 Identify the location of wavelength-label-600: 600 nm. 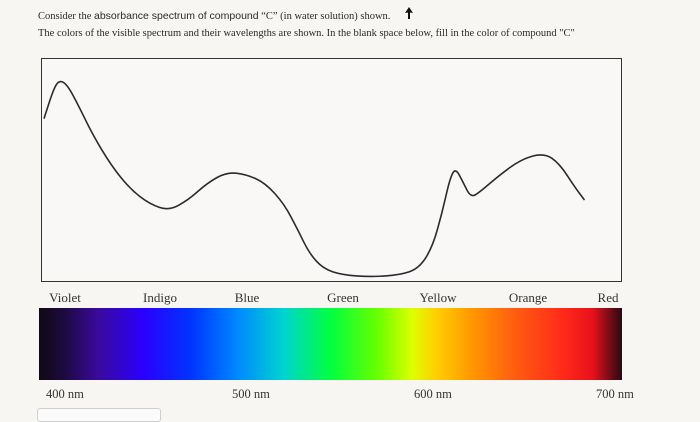
(433, 394).